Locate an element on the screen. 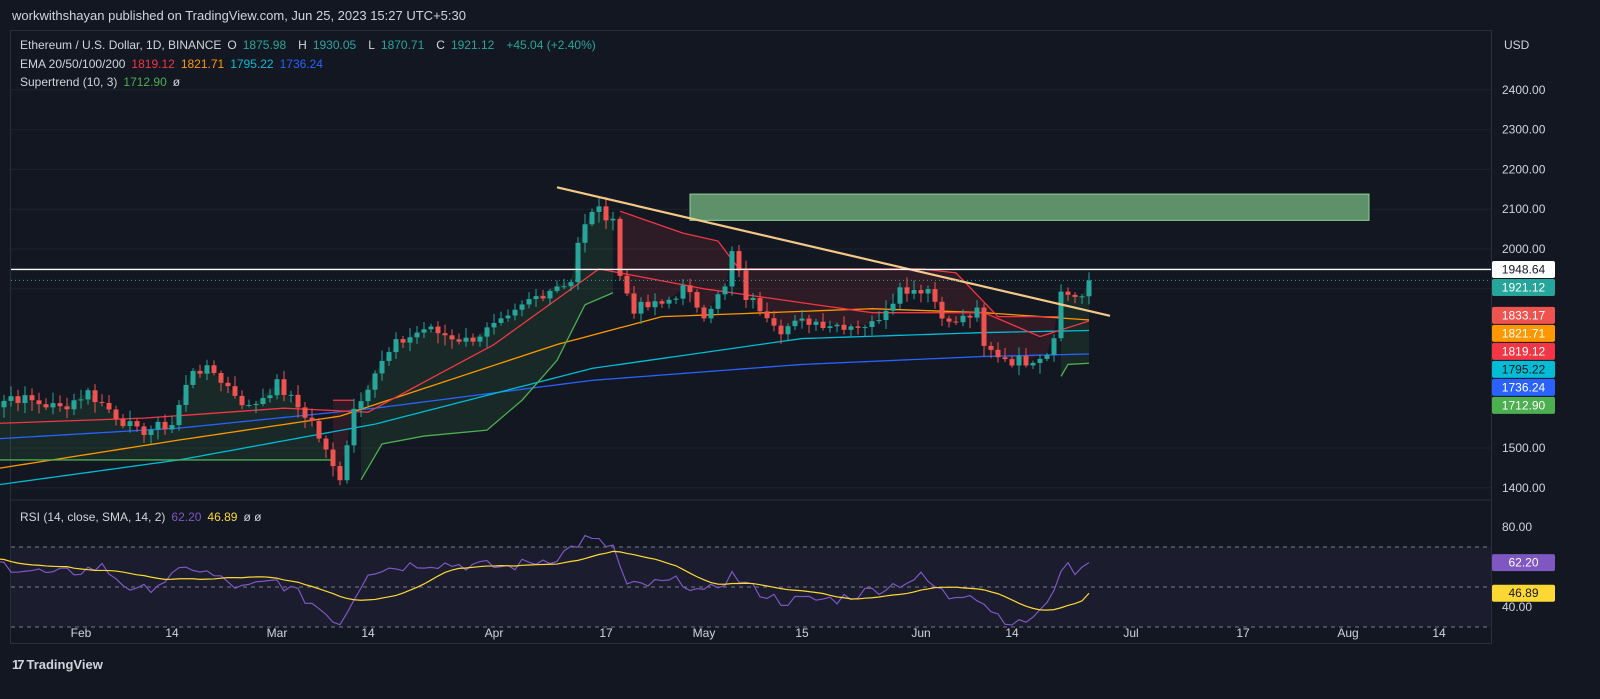 This screenshot has width=1600, height=699. x-tick-label: Apr is located at coordinates (494, 633).